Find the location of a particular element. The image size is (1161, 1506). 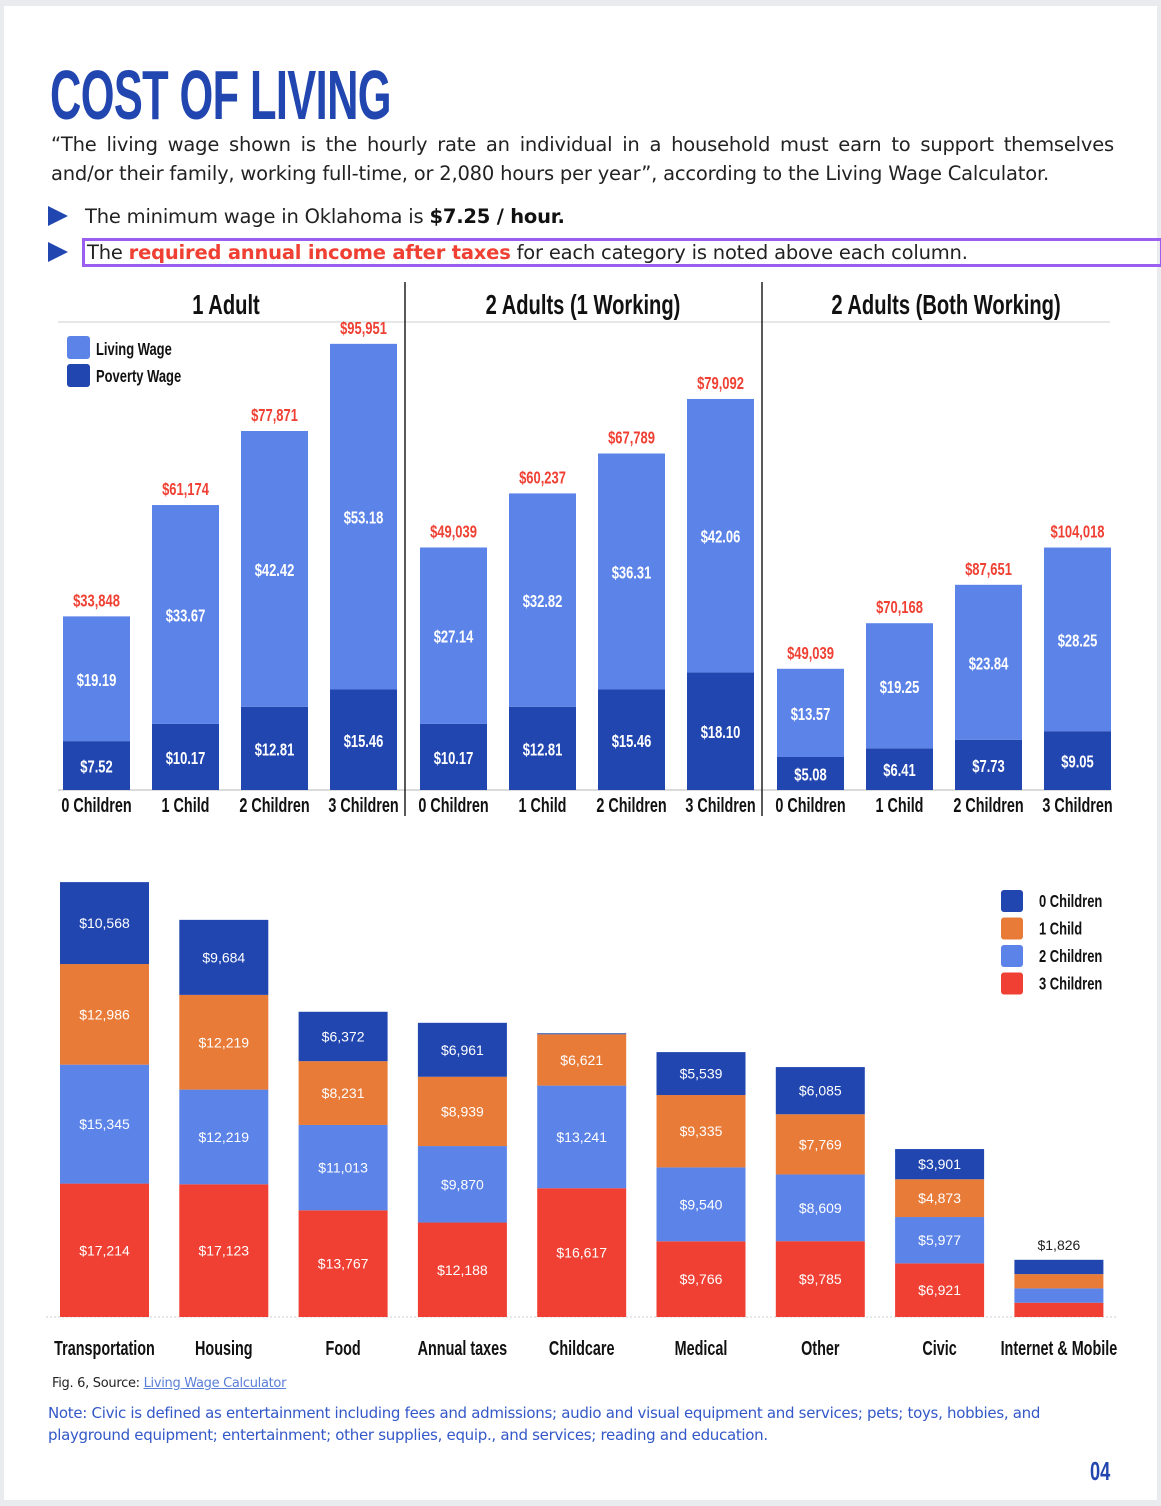

poverty-wage-label: $7.52 is located at coordinates (96, 768).